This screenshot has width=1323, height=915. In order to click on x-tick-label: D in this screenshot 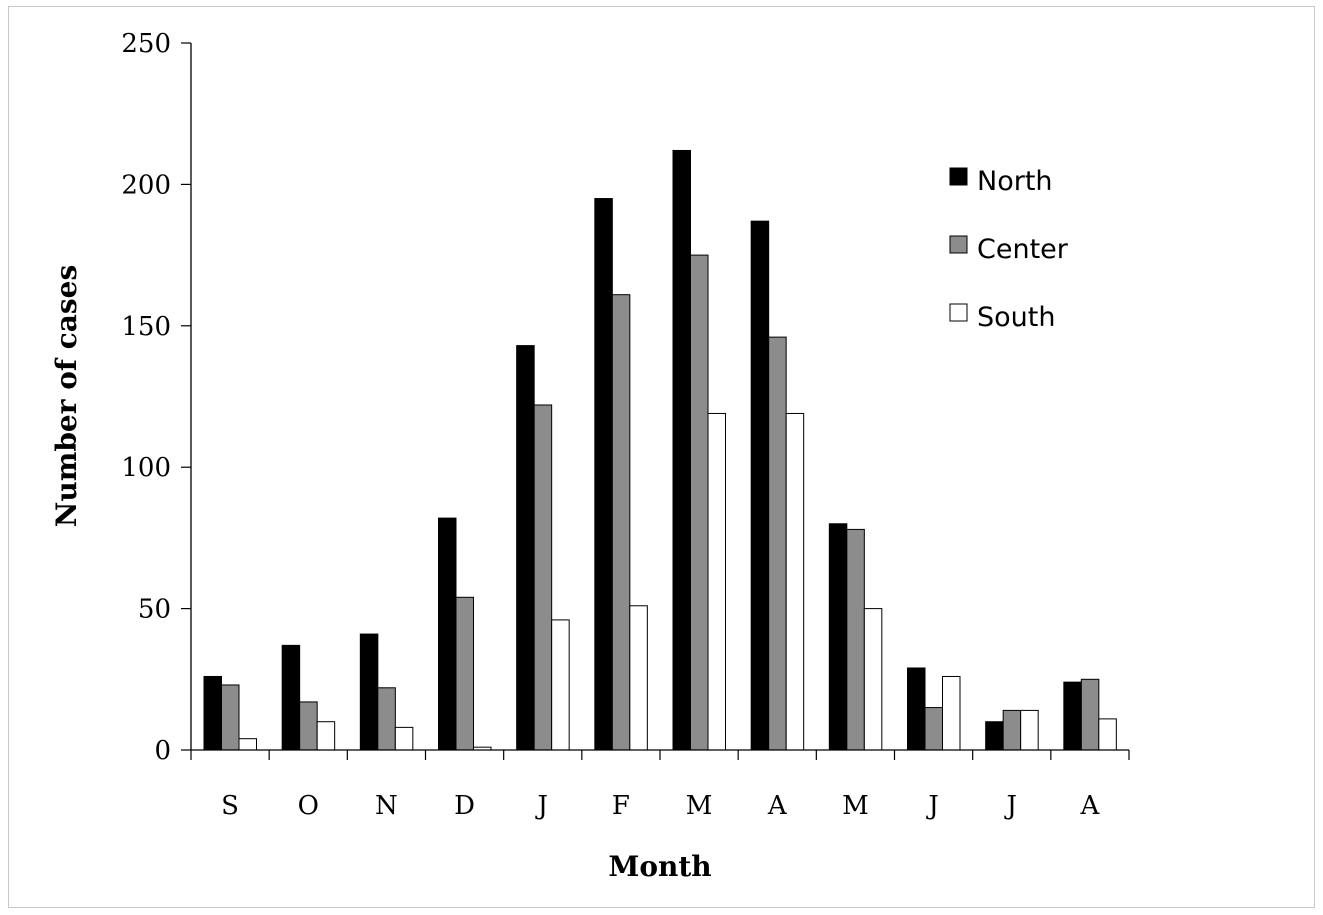, I will do `click(464, 806)`.